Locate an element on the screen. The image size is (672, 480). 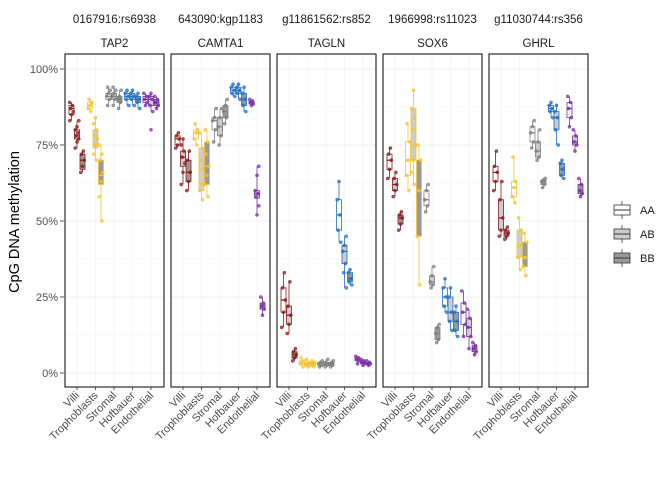
box-iqr is located at coordinates (525, 254).